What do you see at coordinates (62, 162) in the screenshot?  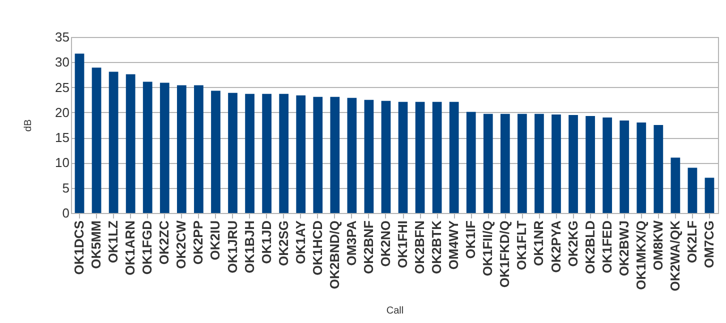 I see `y-tick-label: 10` at bounding box center [62, 162].